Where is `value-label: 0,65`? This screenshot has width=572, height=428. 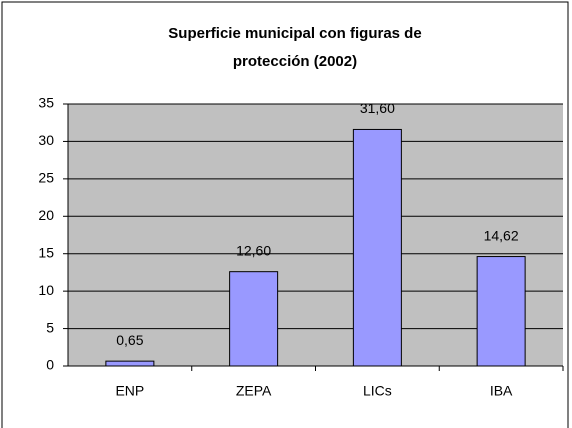 value-label: 0,65 is located at coordinates (129, 340).